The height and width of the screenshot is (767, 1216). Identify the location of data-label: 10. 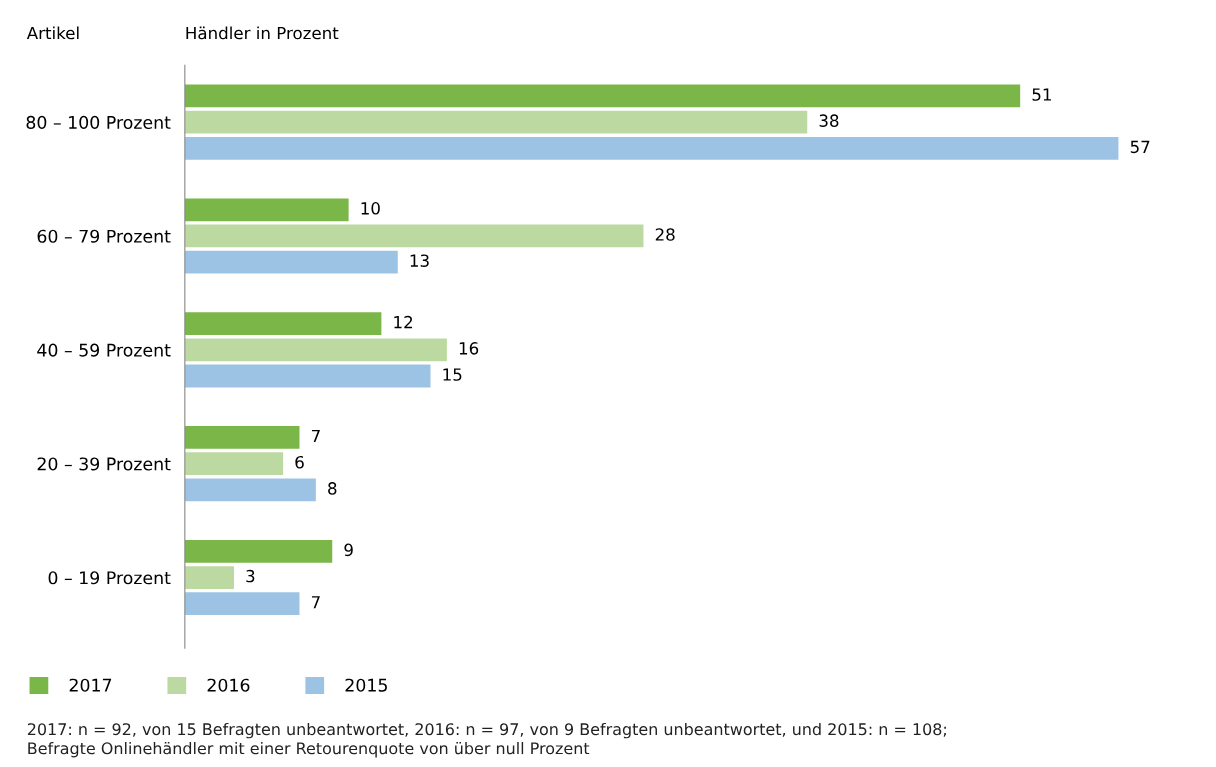
(370, 208).